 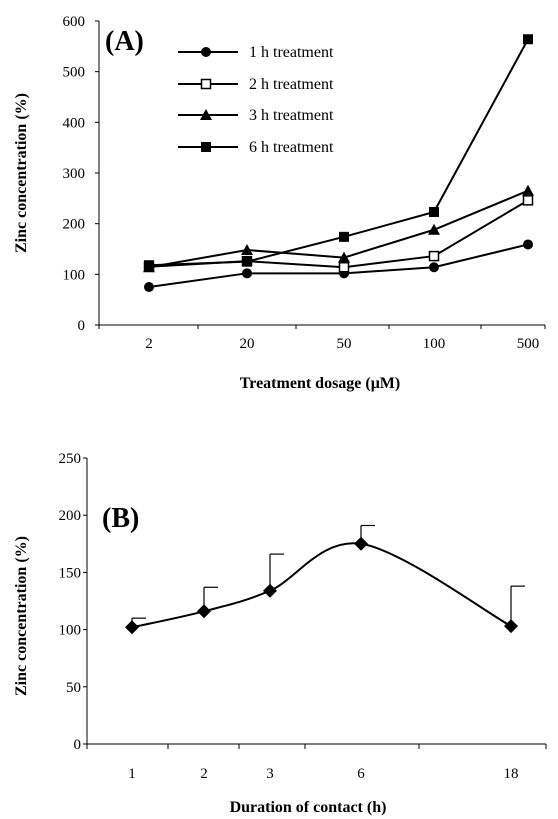 What do you see at coordinates (270, 774) in the screenshot?
I see `x-tick-label: 3` at bounding box center [270, 774].